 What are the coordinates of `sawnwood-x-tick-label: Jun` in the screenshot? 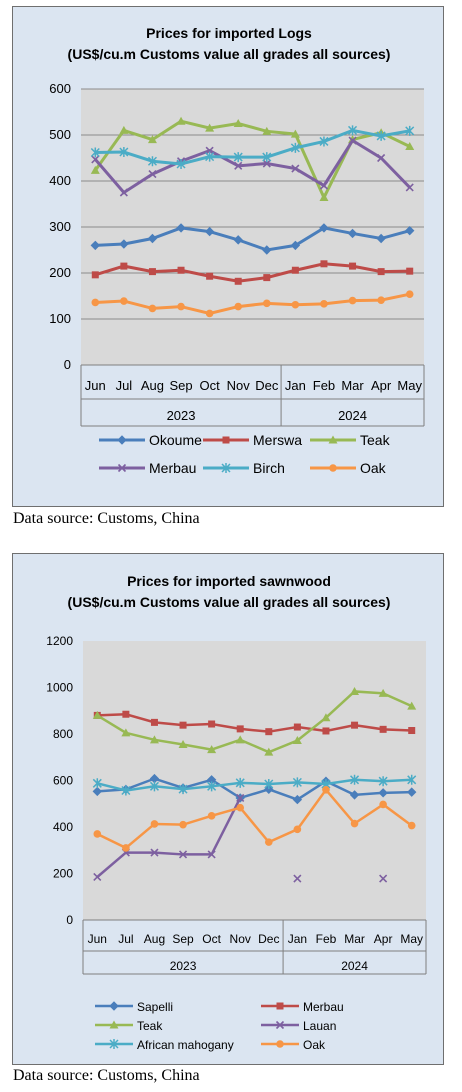 It's located at (97, 939).